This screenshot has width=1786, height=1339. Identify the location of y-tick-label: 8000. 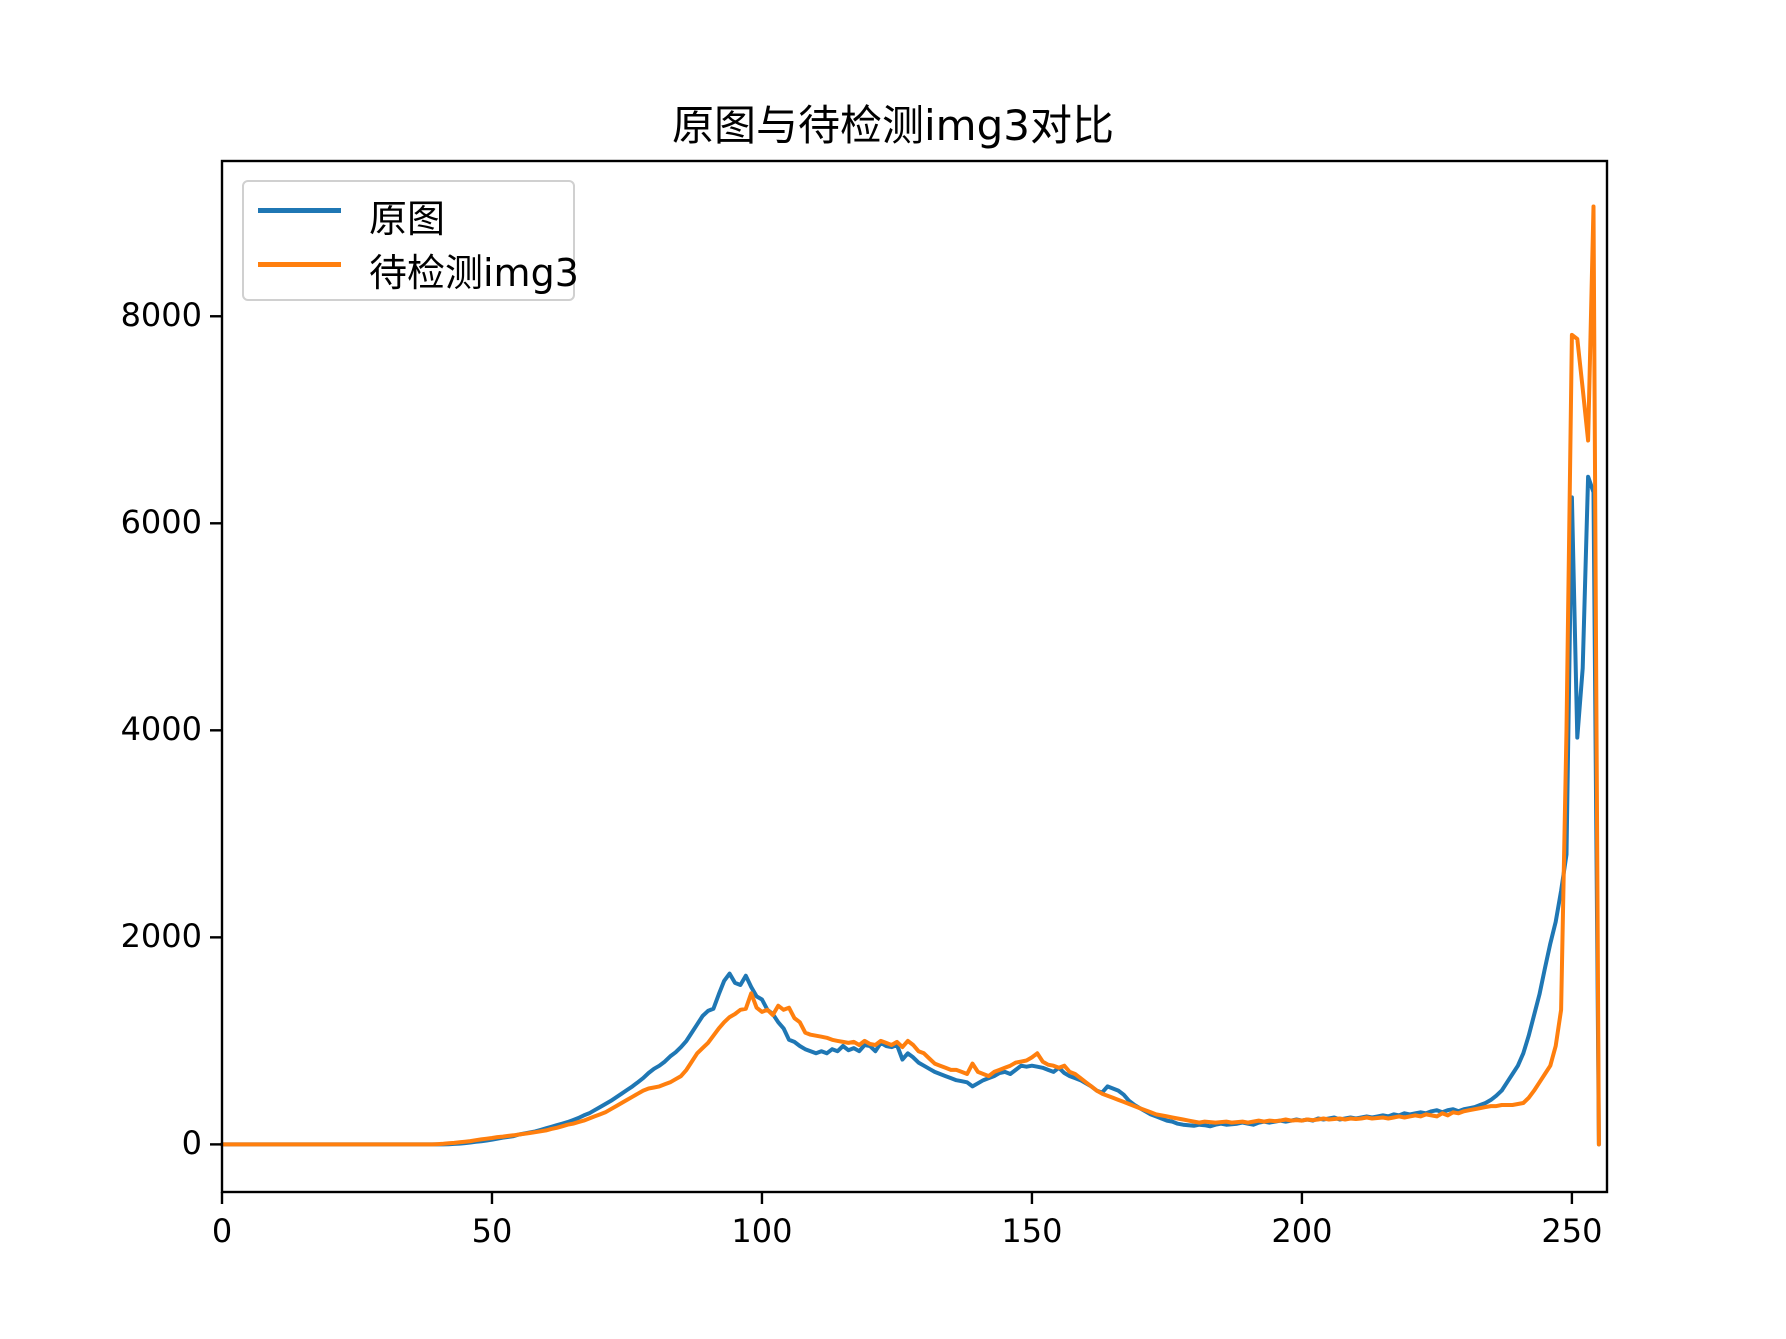
(161, 315).